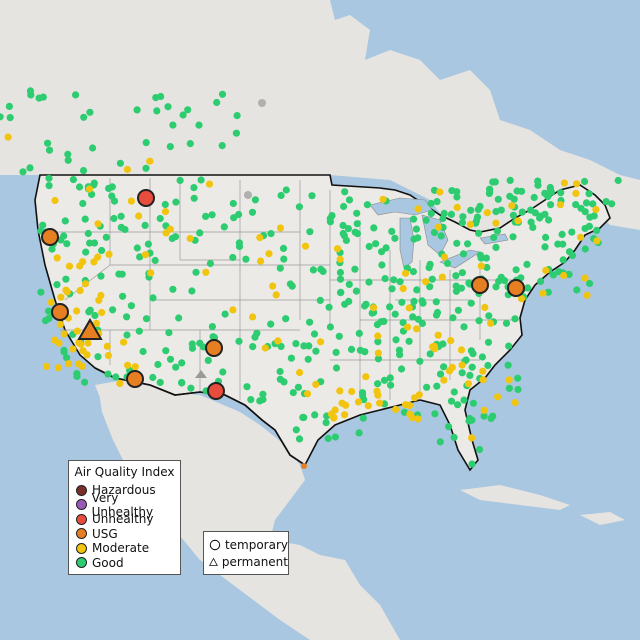 Image resolution: width=640 pixels, height=640 pixels. Describe the element at coordinates (135, 379) in the screenshot. I see `site-usg-southern-california` at that location.